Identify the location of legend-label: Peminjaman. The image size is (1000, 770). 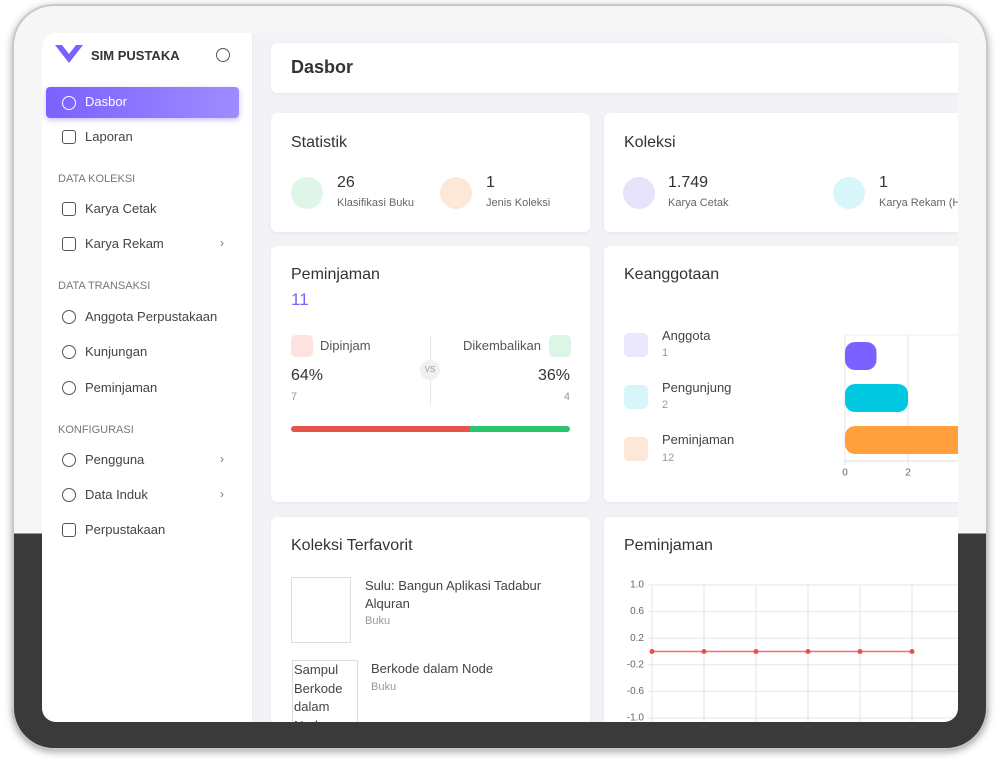
(698, 439).